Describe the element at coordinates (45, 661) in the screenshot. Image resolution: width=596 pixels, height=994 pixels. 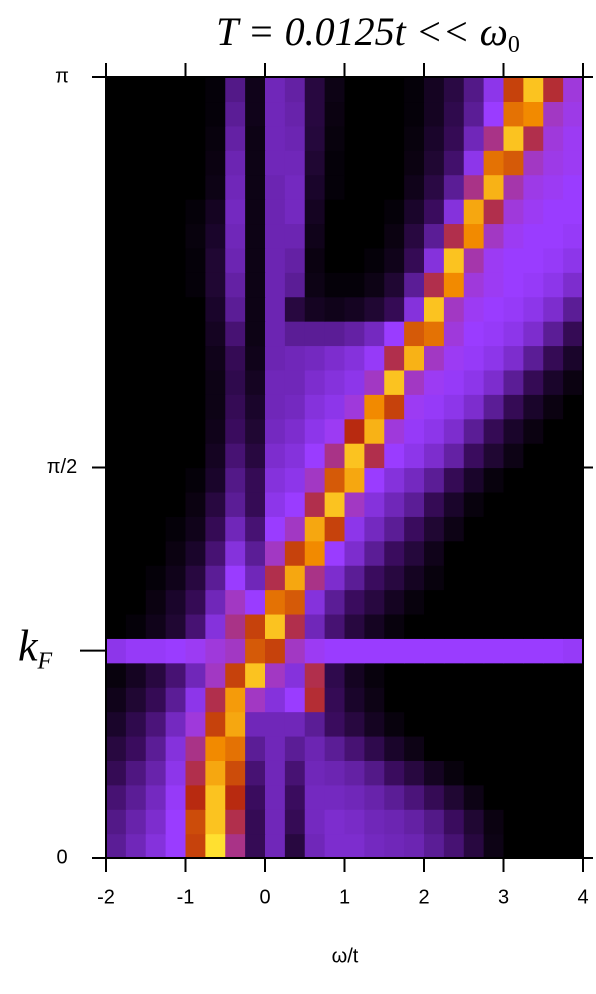
I see `annotation-subscript: F` at that location.